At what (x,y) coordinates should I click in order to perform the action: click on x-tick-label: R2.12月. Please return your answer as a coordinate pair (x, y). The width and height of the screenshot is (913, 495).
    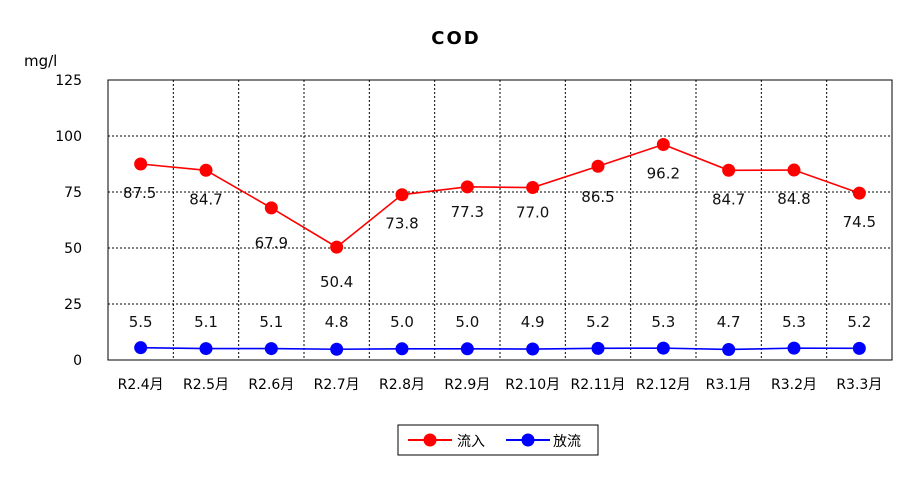
    Looking at the image, I should click on (663, 385).